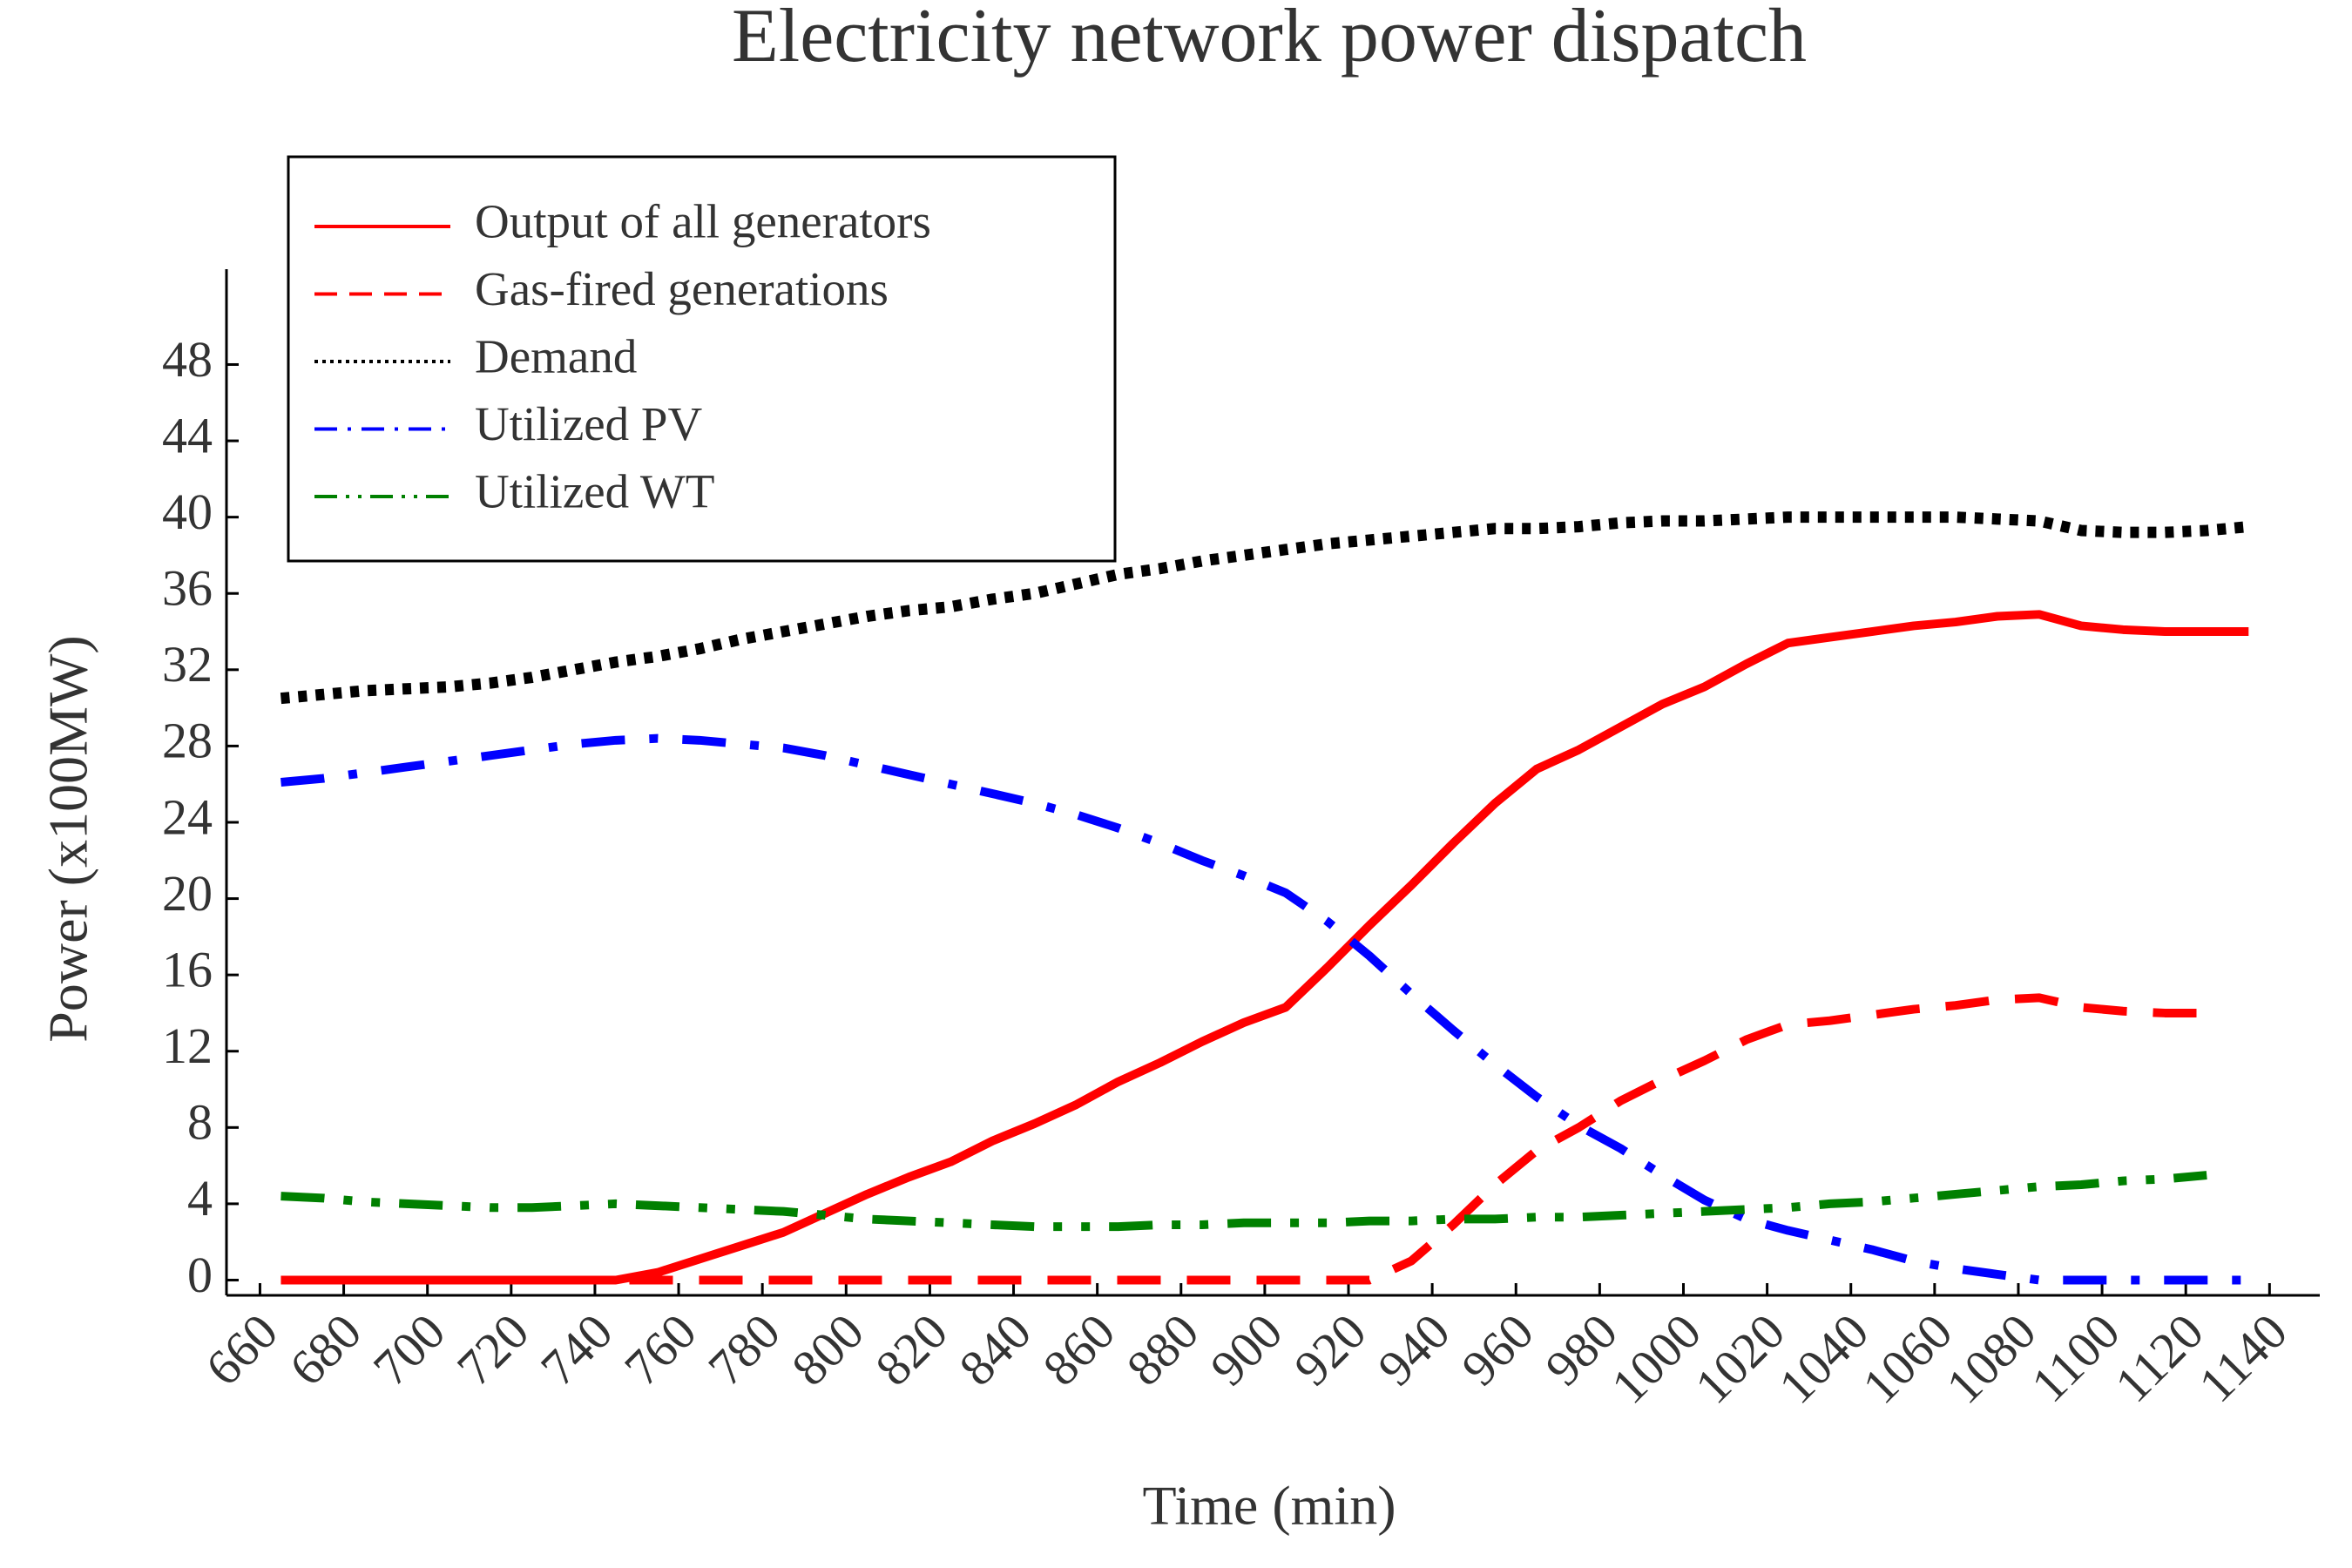 The width and height of the screenshot is (2352, 1568). What do you see at coordinates (188, 1045) in the screenshot?
I see `y-tick-label: 12` at bounding box center [188, 1045].